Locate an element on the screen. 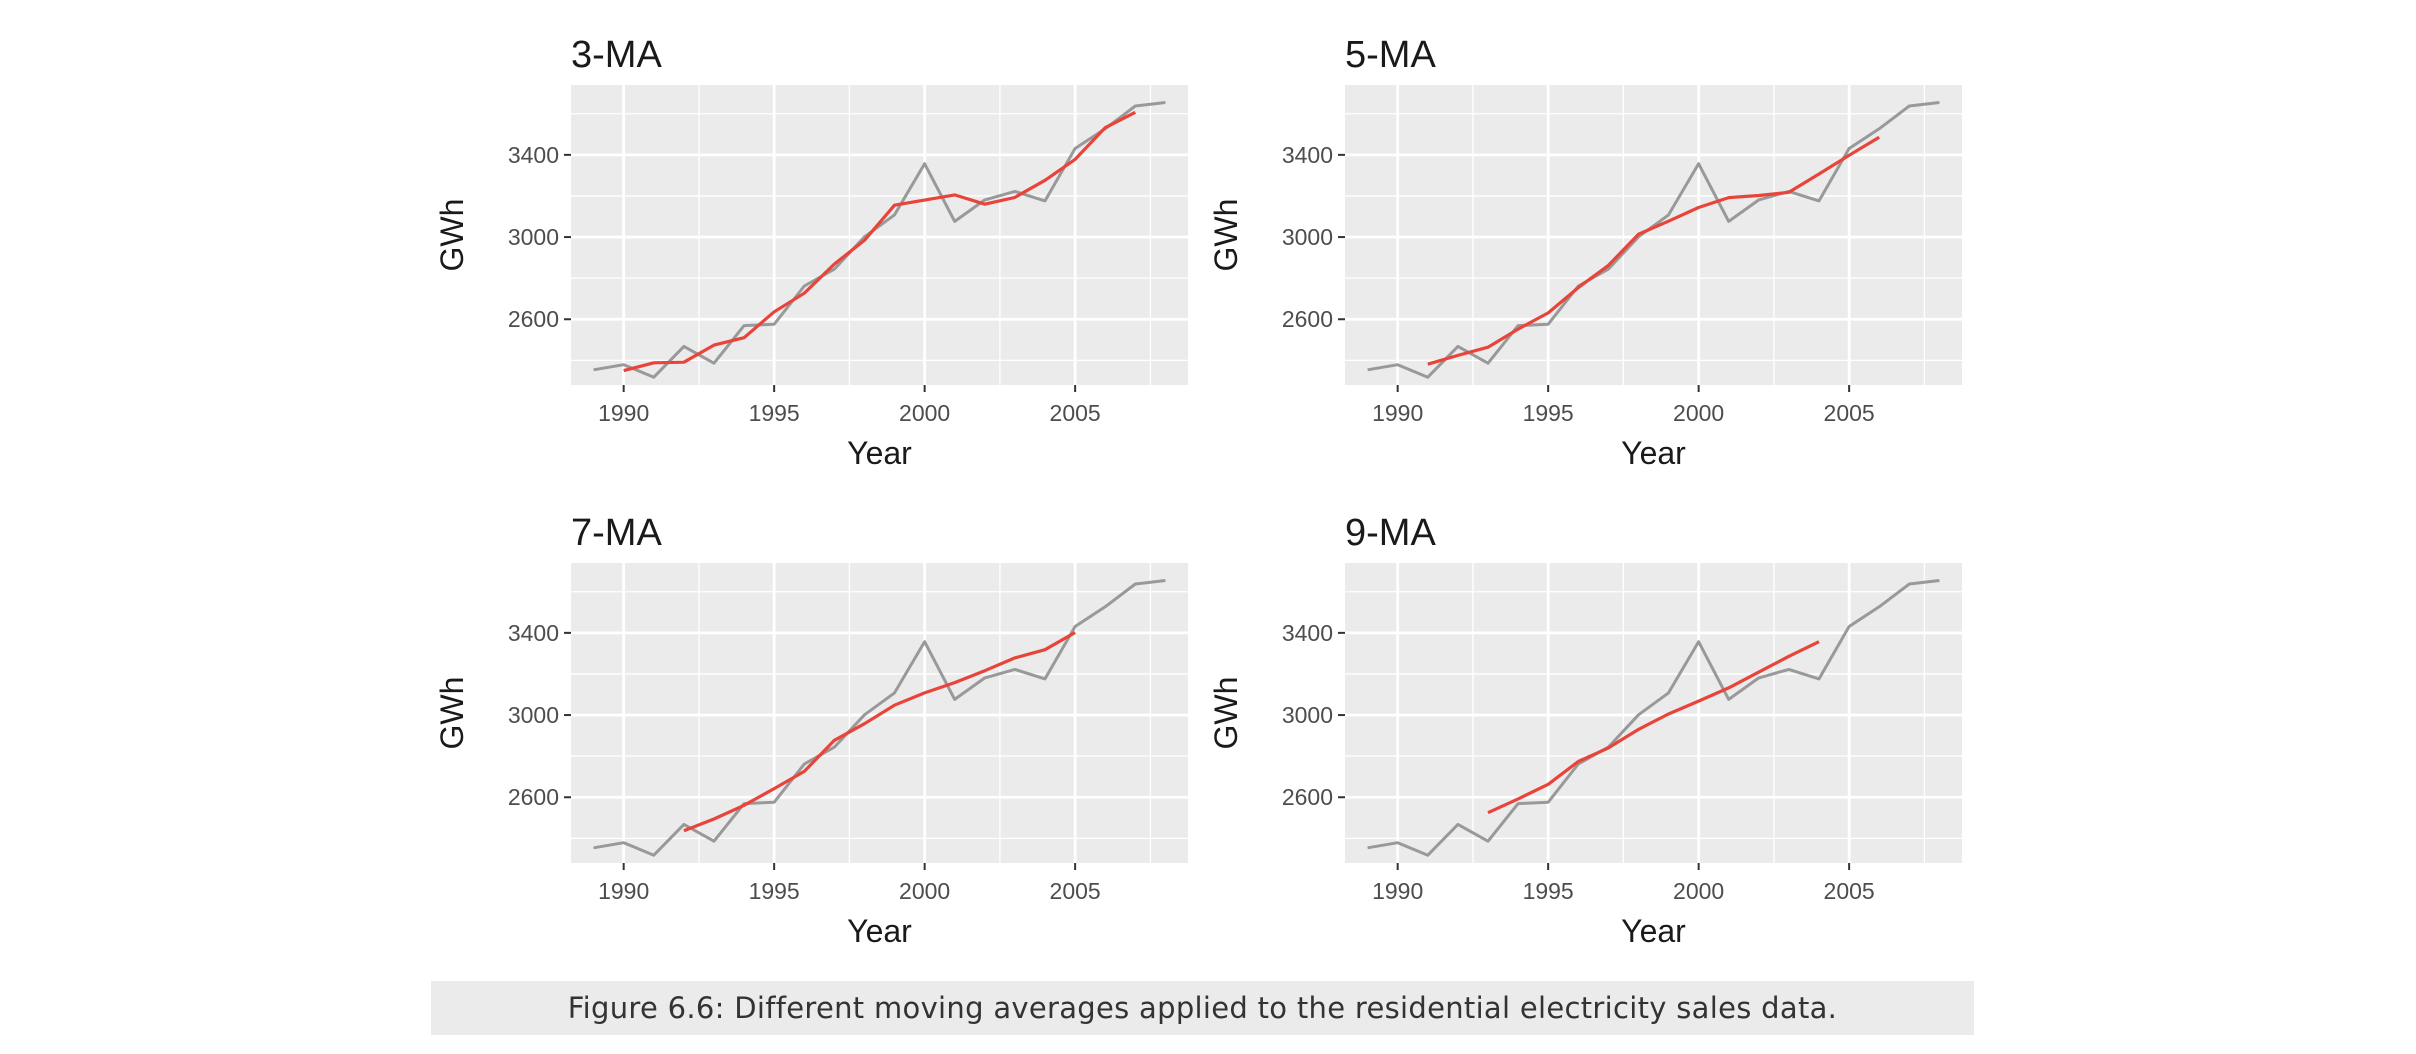 This screenshot has height=1054, width=2416. chart-panel-4: 1990 1995 2000 2005 2600 3000 3400 9-MA Year GWh is located at coordinates (1585, 730).